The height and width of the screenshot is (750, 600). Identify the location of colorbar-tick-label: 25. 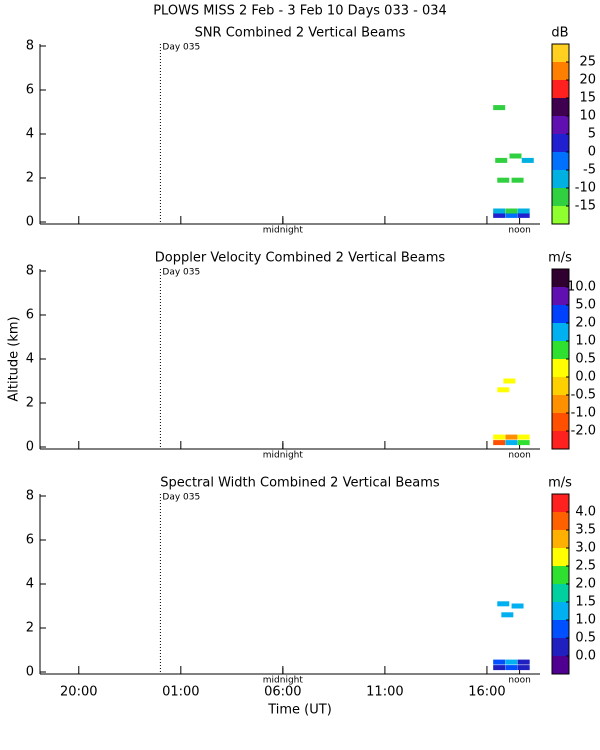
(587, 62).